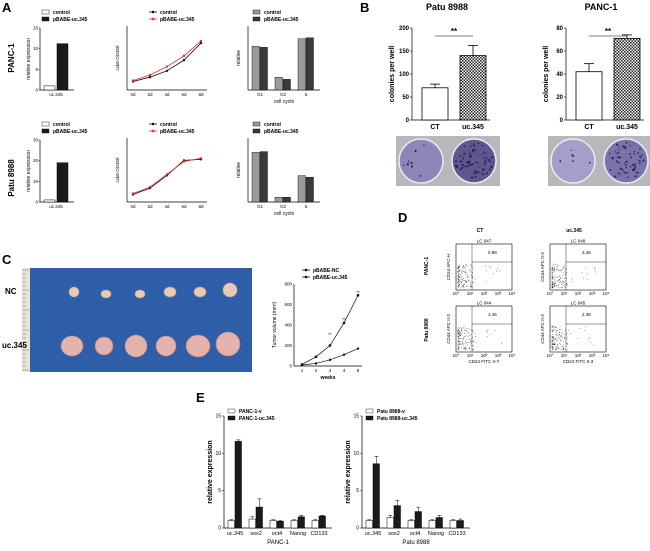 This screenshot has height=551, width=650. Describe the element at coordinates (578, 267) in the screenshot. I see `panel-d-plot1-frame` at that location.